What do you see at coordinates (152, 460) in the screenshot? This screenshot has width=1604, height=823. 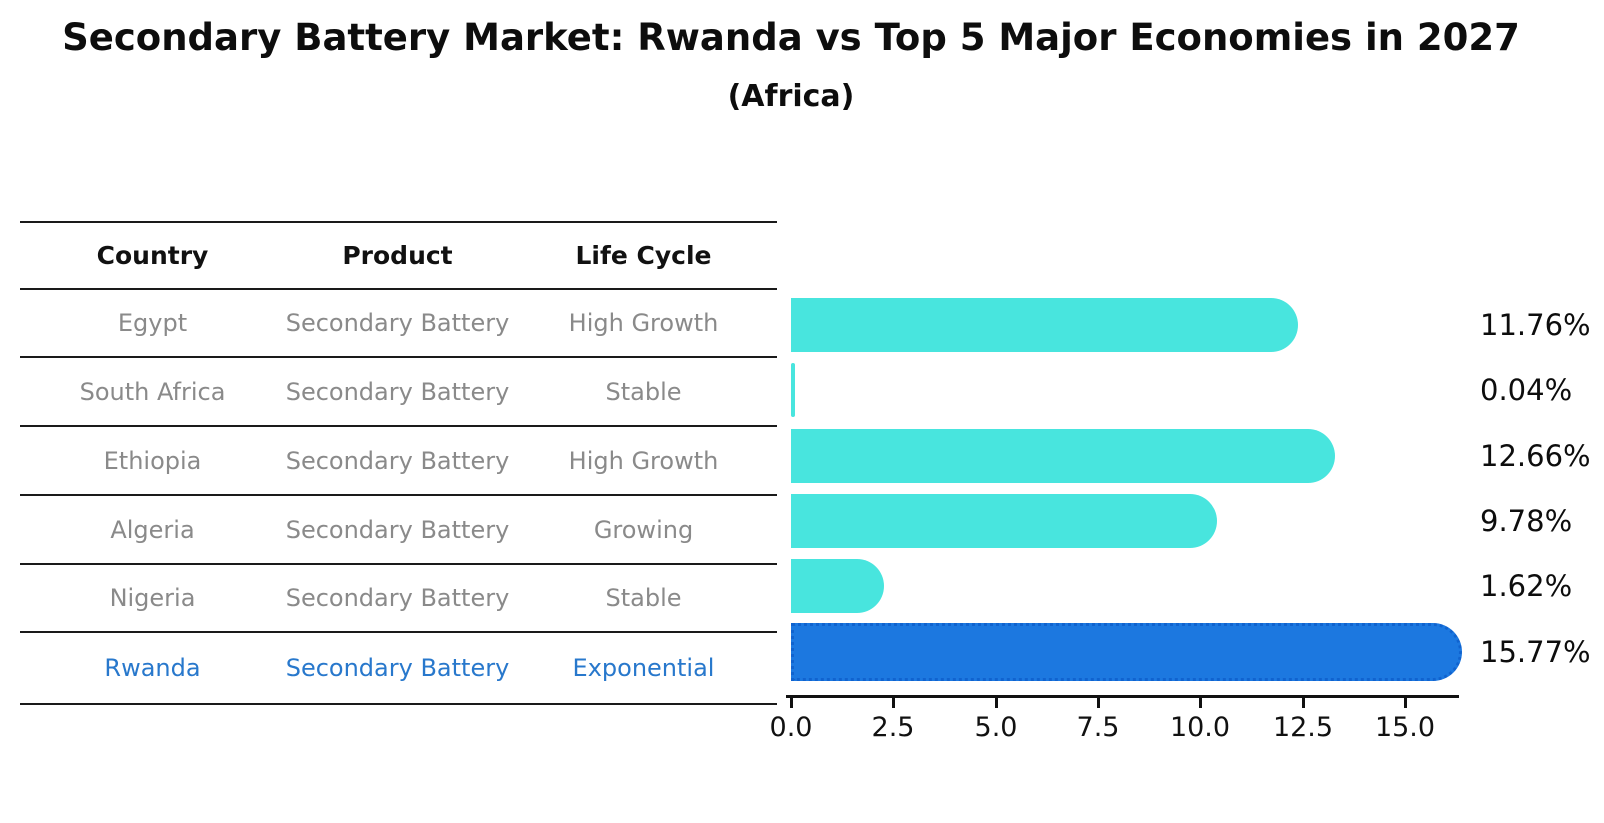 I see `cell-country: Ethiopia` at bounding box center [152, 460].